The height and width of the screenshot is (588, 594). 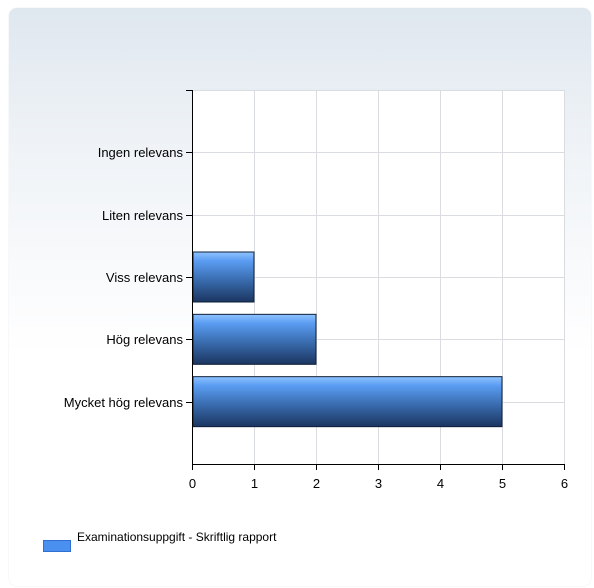 I want to click on category-label: Liten relevans, so click(x=142, y=215).